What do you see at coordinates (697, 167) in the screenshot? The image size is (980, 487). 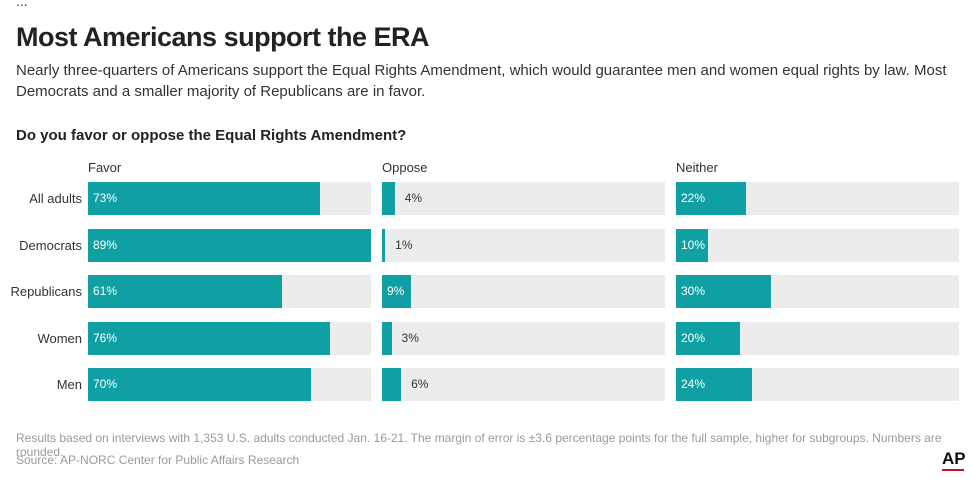 I see `column-header-neither: Neither` at bounding box center [697, 167].